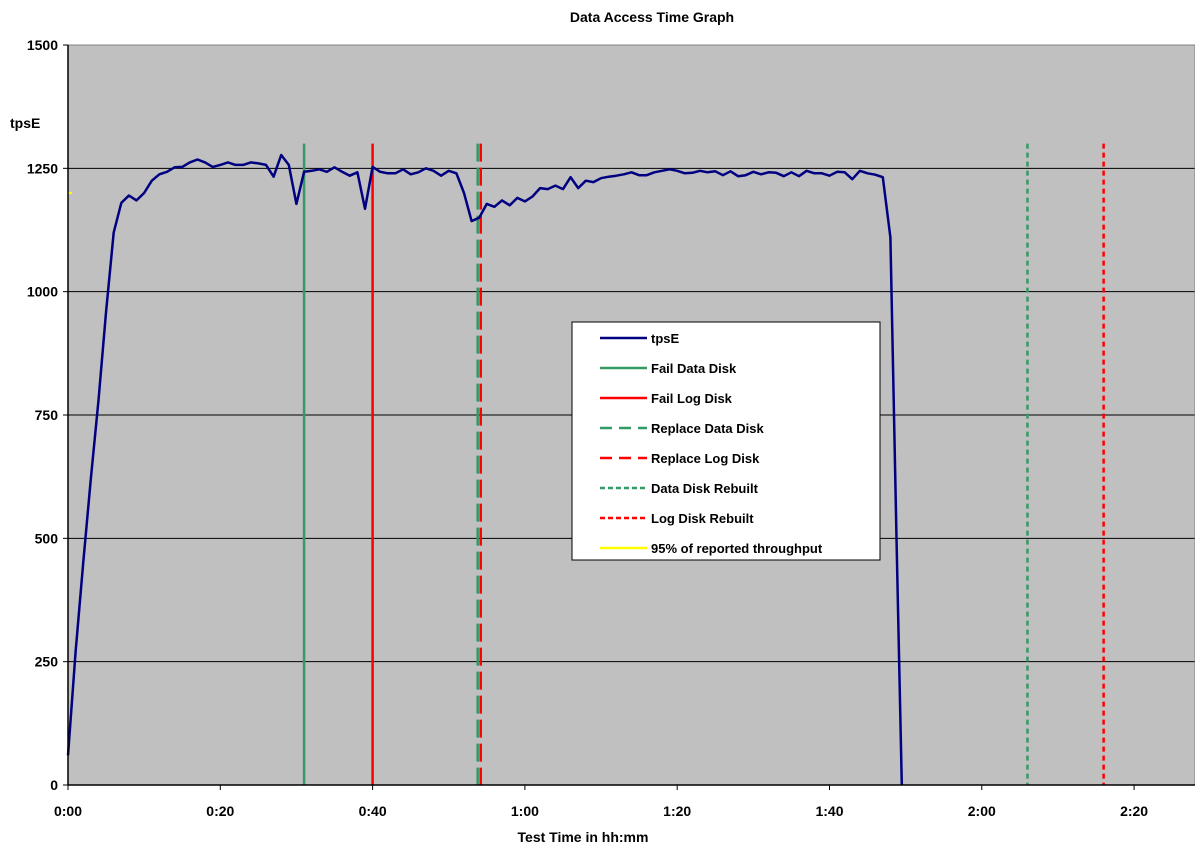 This screenshot has height=848, width=1195. I want to click on y-tick-label: 0, so click(54, 785).